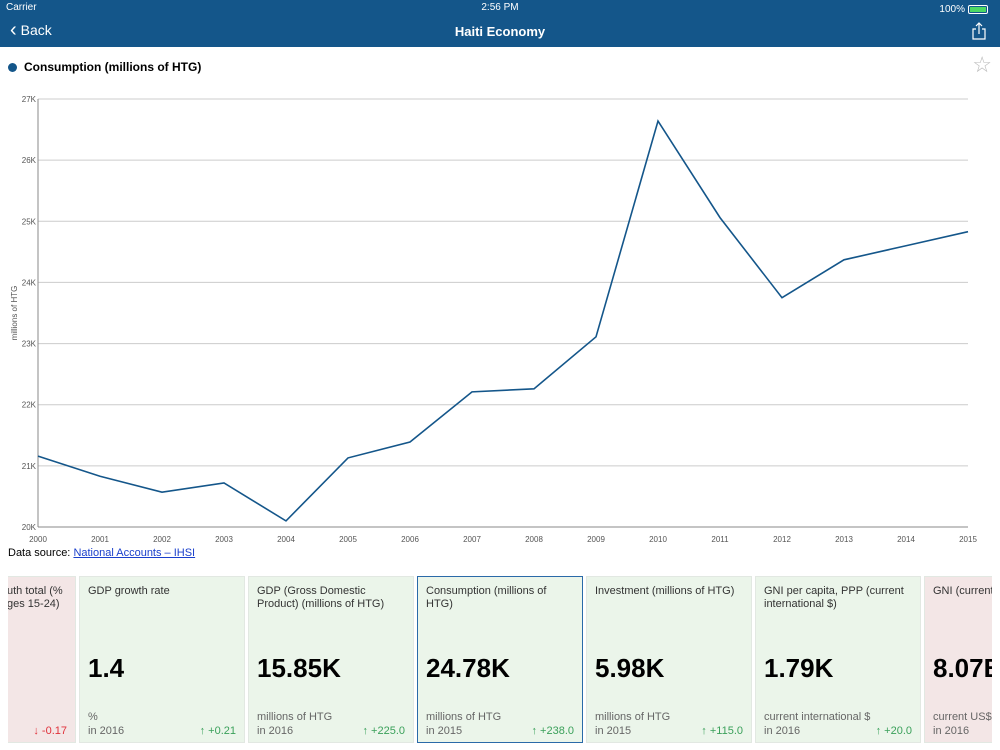  Describe the element at coordinates (982, 64) in the screenshot. I see `favorite-star-icon: ☆` at that location.